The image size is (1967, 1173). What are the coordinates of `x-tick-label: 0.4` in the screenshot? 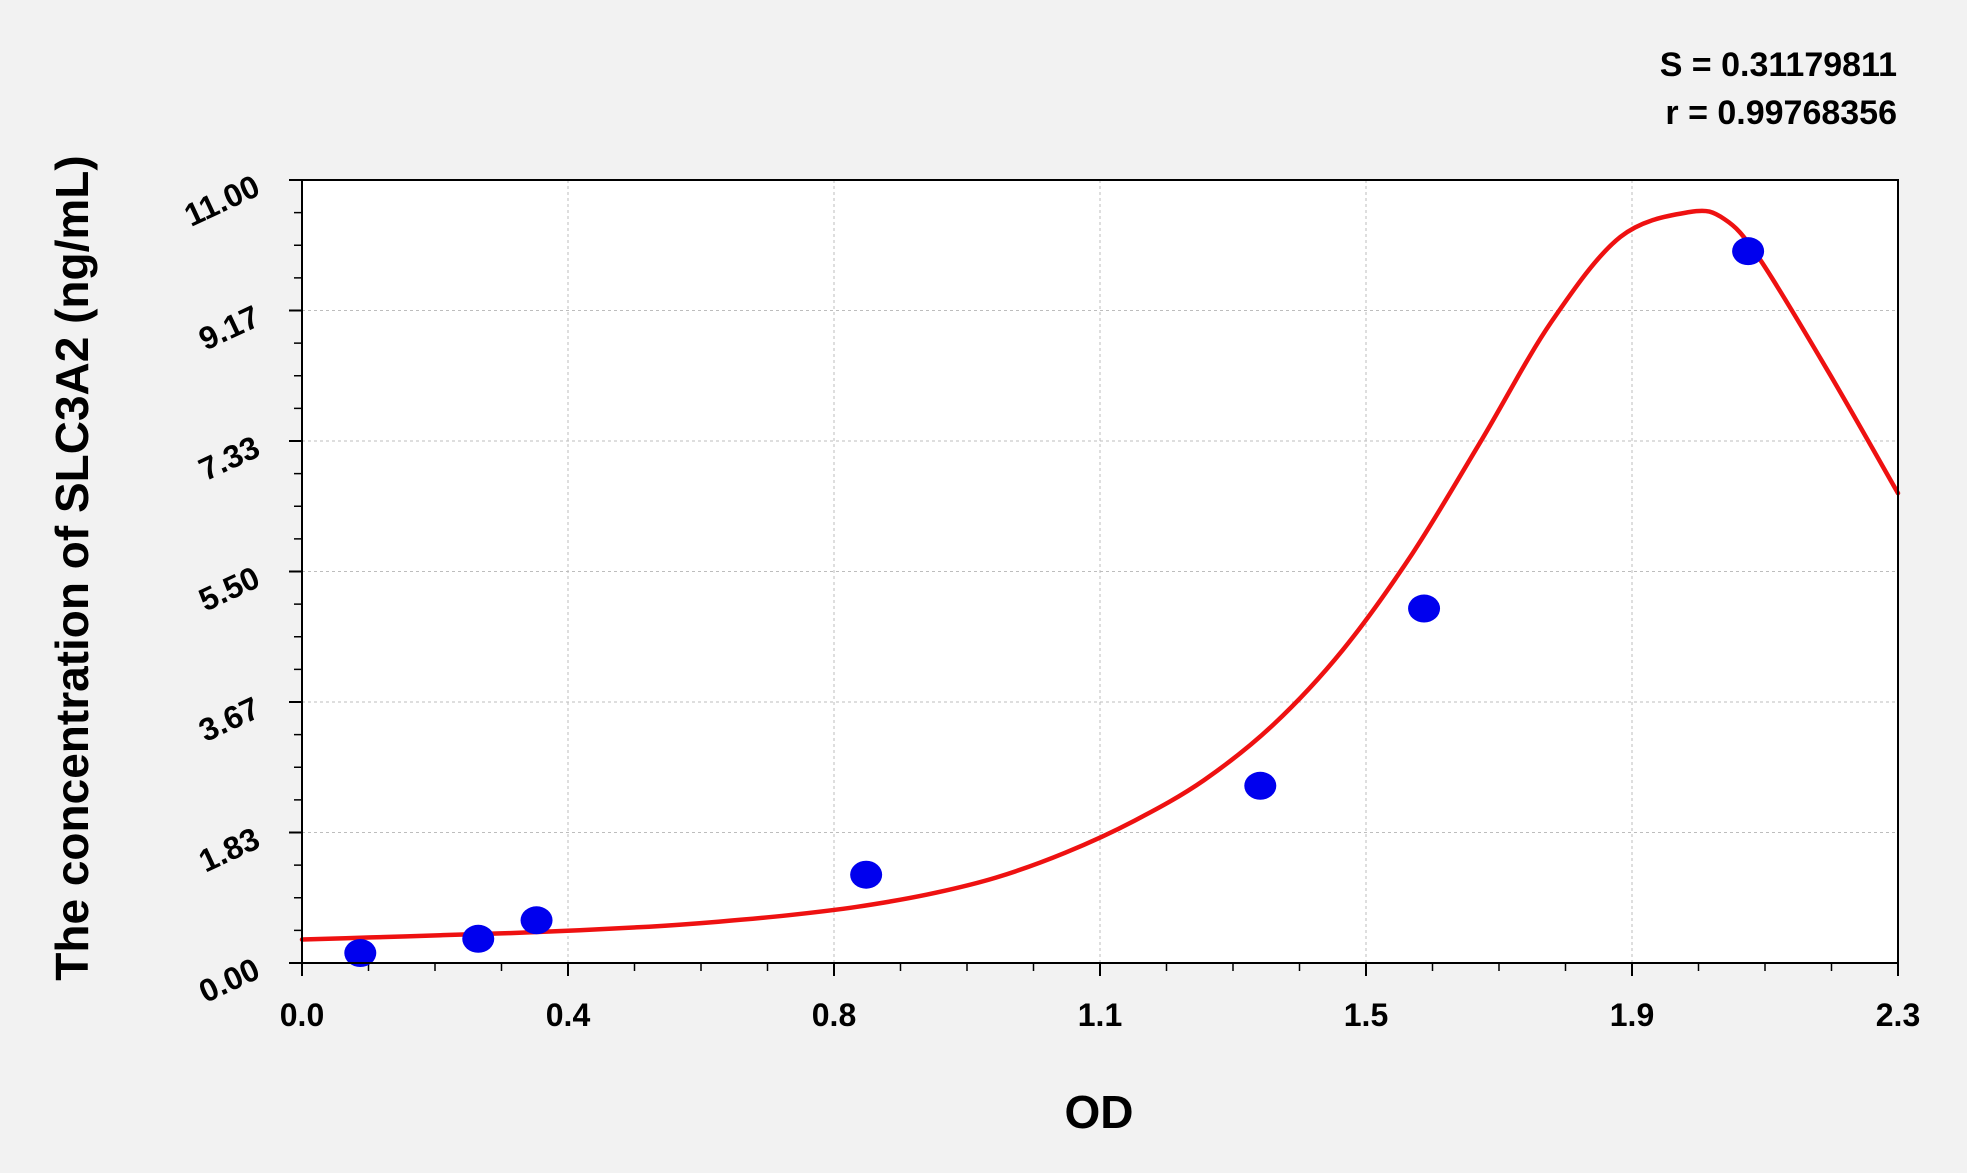 It's located at (568, 1015).